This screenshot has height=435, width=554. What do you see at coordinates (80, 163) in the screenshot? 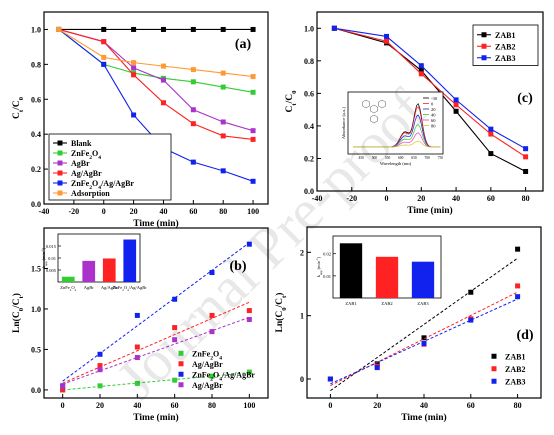
I see `legend-label: AgBr` at bounding box center [80, 163].